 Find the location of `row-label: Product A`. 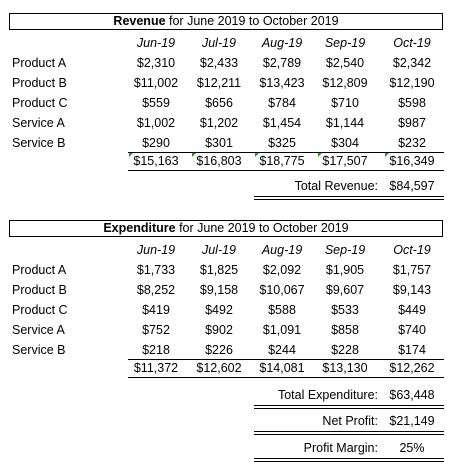

row-label: Product A is located at coordinates (39, 270).